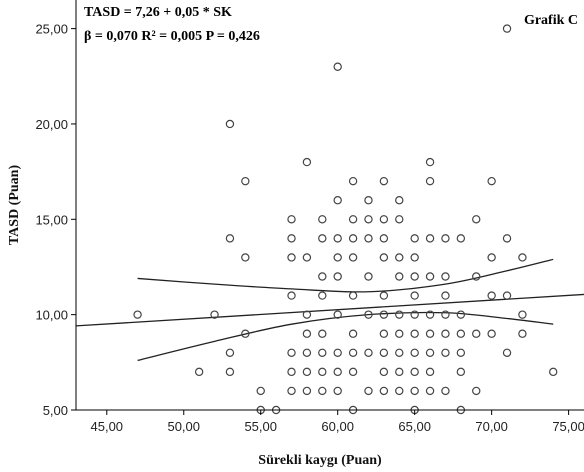 This screenshot has width=584, height=472. I want to click on ci-upper-line, so click(345, 275).